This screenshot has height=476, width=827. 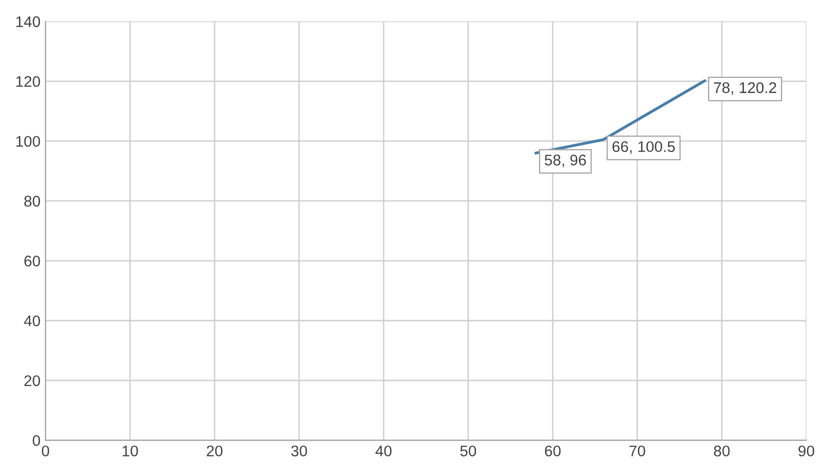 I want to click on x-tick-label: 90, so click(x=806, y=451).